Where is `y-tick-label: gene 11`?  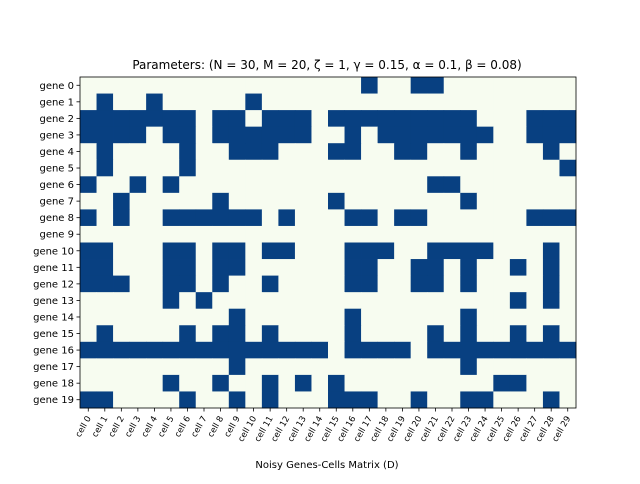 y-tick-label: gene 11 is located at coordinates (53, 268).